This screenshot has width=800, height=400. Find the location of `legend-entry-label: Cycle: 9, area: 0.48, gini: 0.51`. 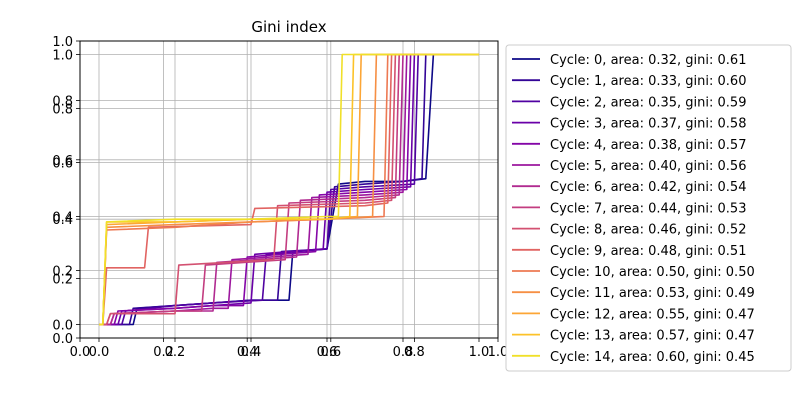

legend-entry-label: Cycle: 9, area: 0.48, gini: 0.51 is located at coordinates (648, 251).